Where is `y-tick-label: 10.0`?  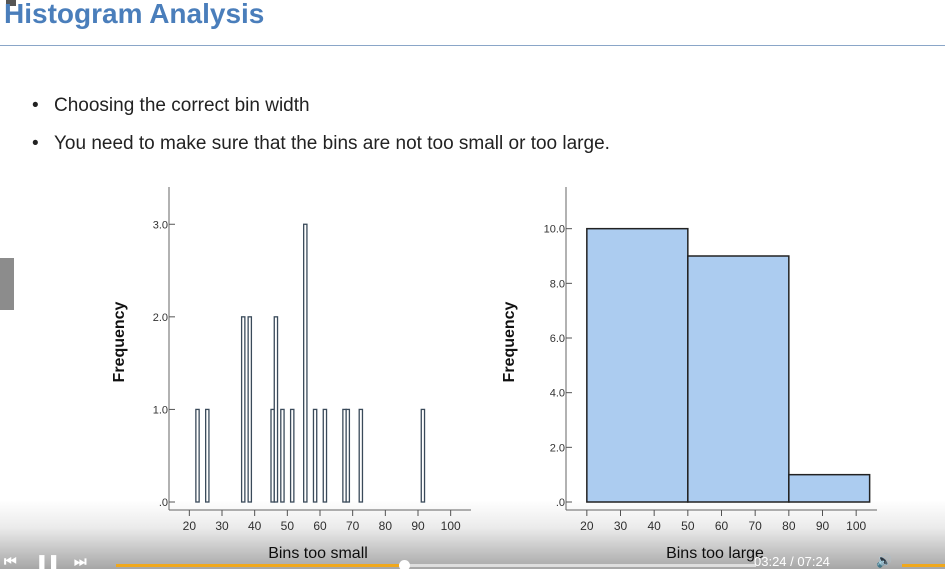 y-tick-label: 10.0 is located at coordinates (554, 230).